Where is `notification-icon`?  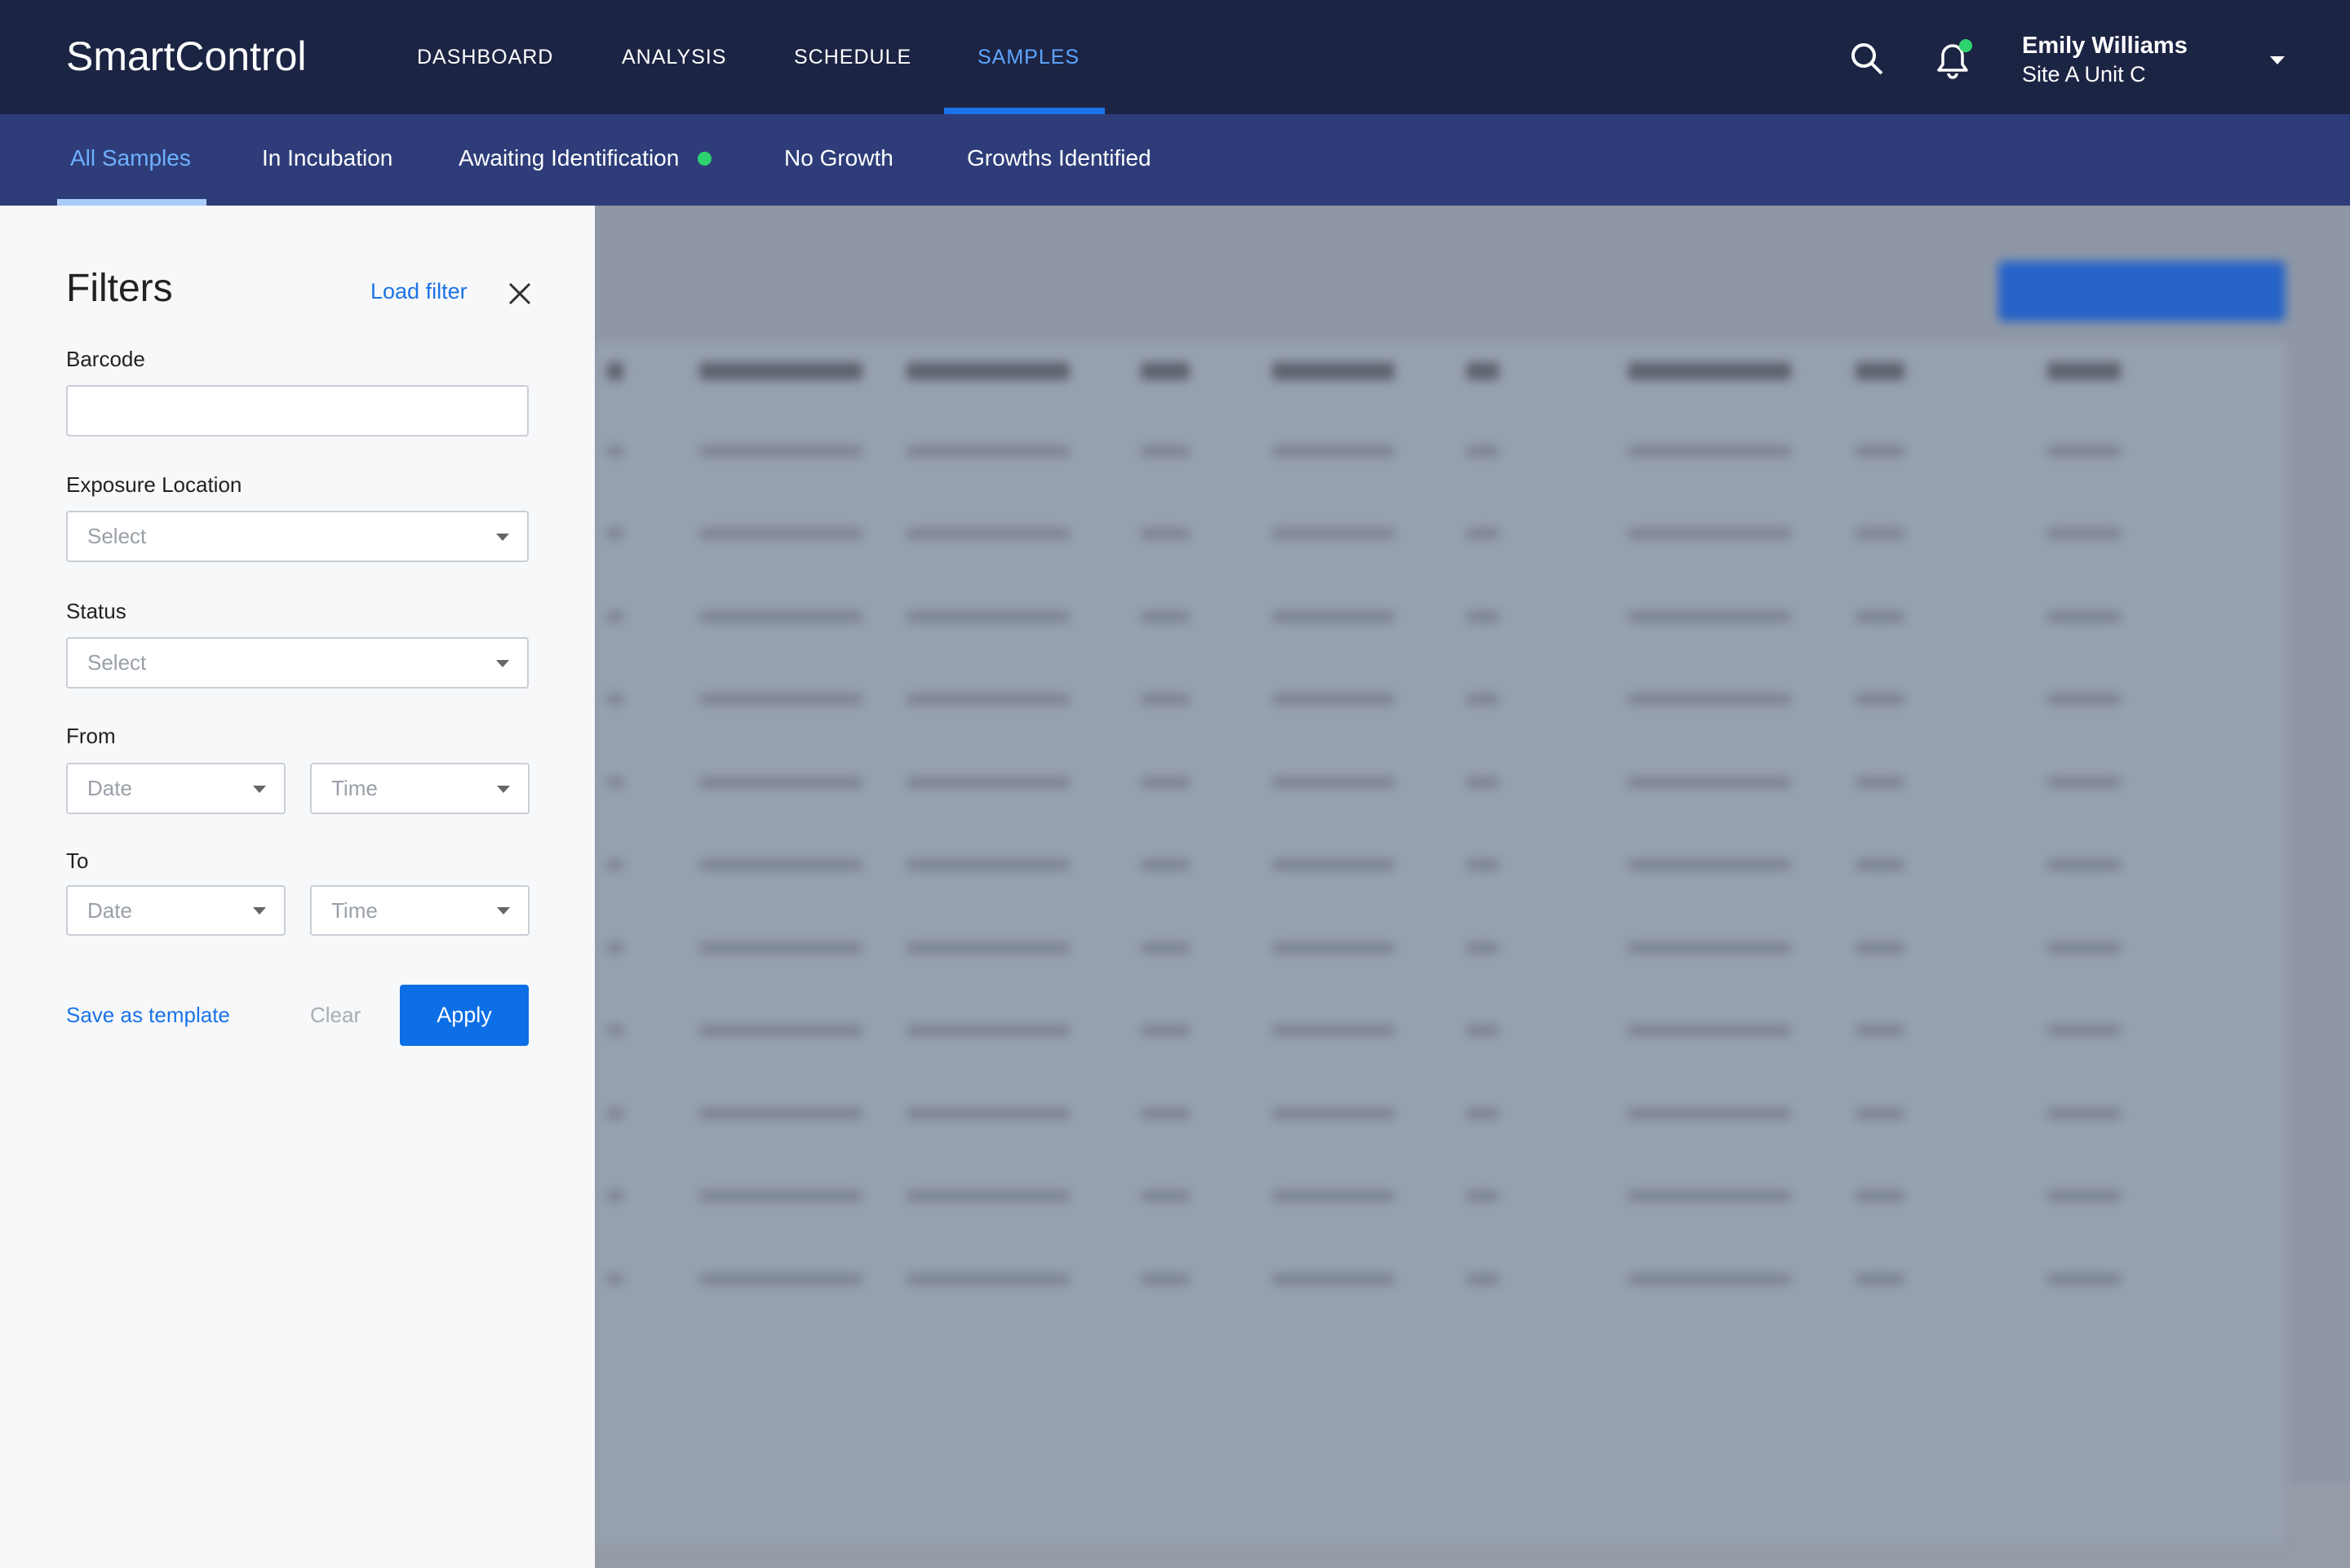 notification-icon is located at coordinates (1955, 59).